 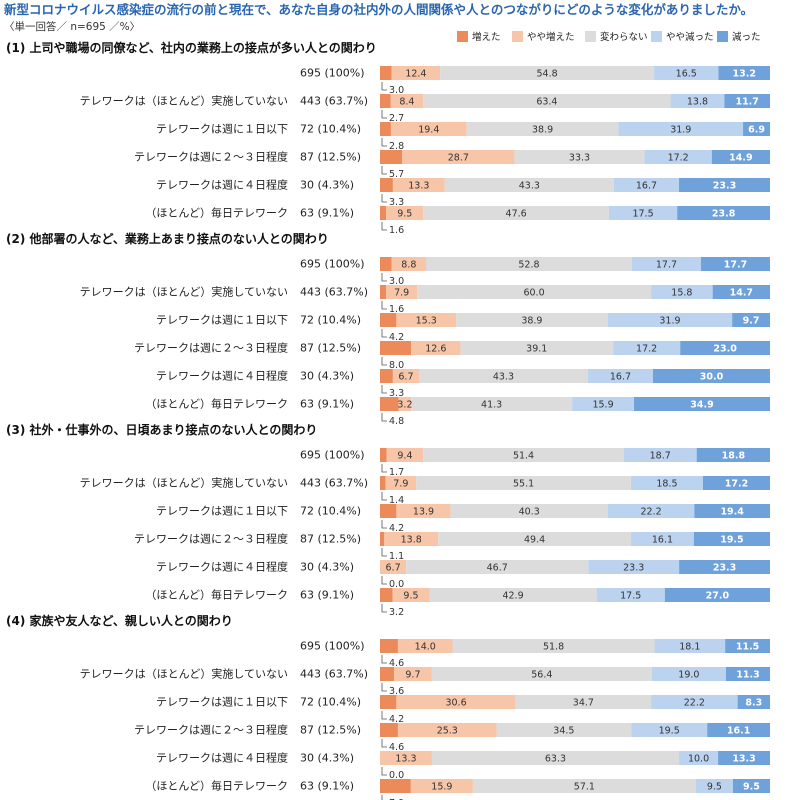 What do you see at coordinates (327, 213) in the screenshot?
I see `row-count: 63 (9.1%)` at bounding box center [327, 213].